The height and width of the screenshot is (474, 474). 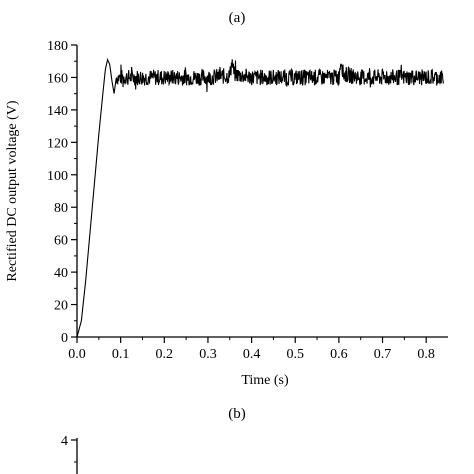 What do you see at coordinates (64, 441) in the screenshot?
I see `y-tick-label-b: 4` at bounding box center [64, 441].